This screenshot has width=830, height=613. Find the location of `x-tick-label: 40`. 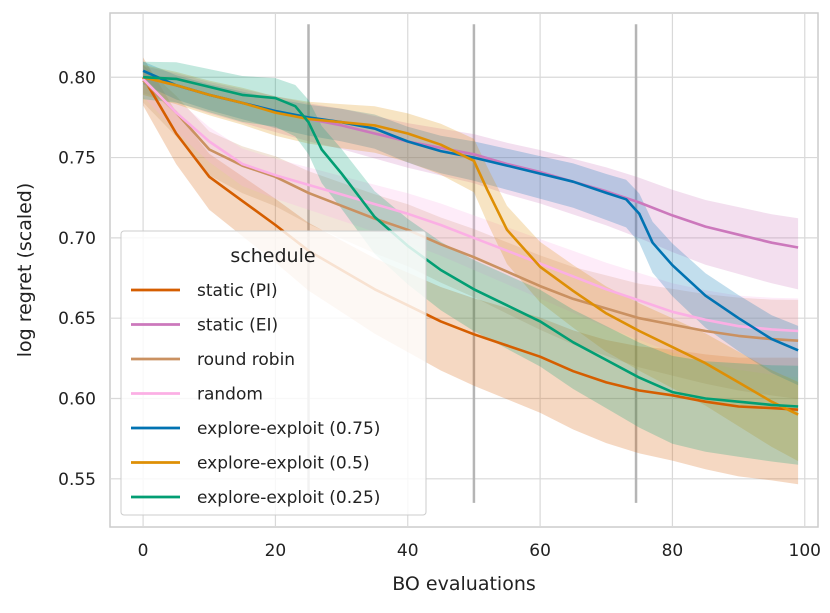

x-tick-label: 40 is located at coordinates (408, 551).